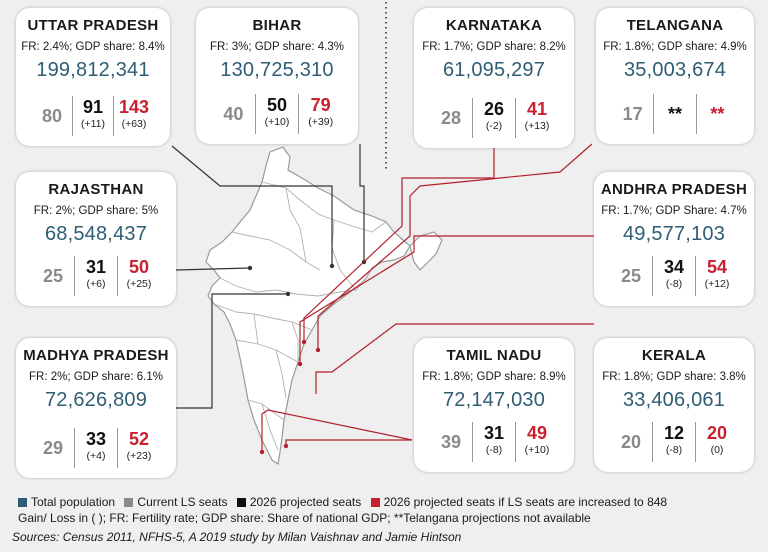  I want to click on increased-change: (+39), so click(321, 122).